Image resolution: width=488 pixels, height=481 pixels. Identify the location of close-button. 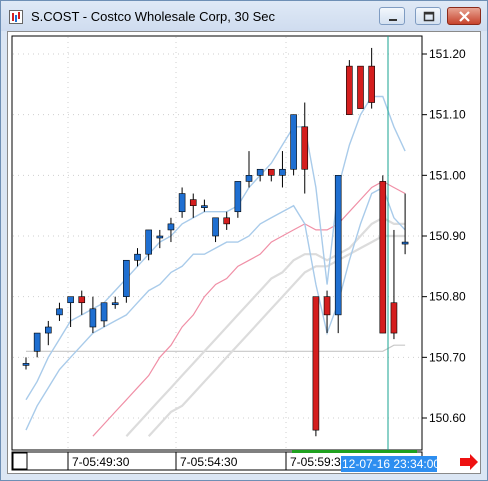
(464, 16).